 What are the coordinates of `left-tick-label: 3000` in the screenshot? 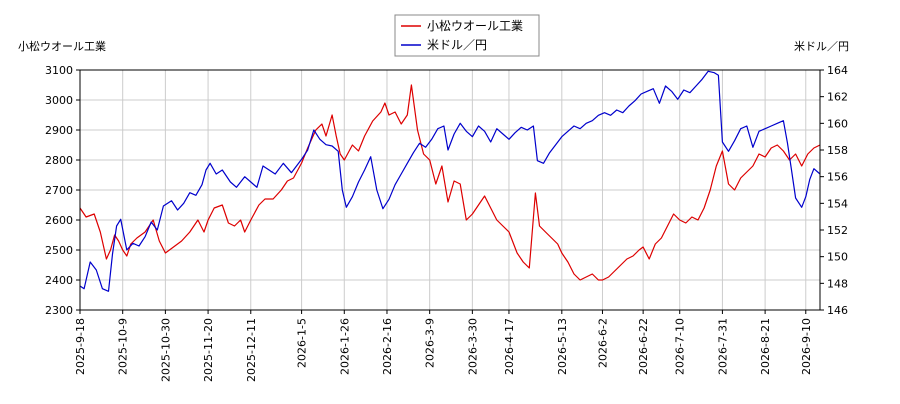 It's located at (59, 100).